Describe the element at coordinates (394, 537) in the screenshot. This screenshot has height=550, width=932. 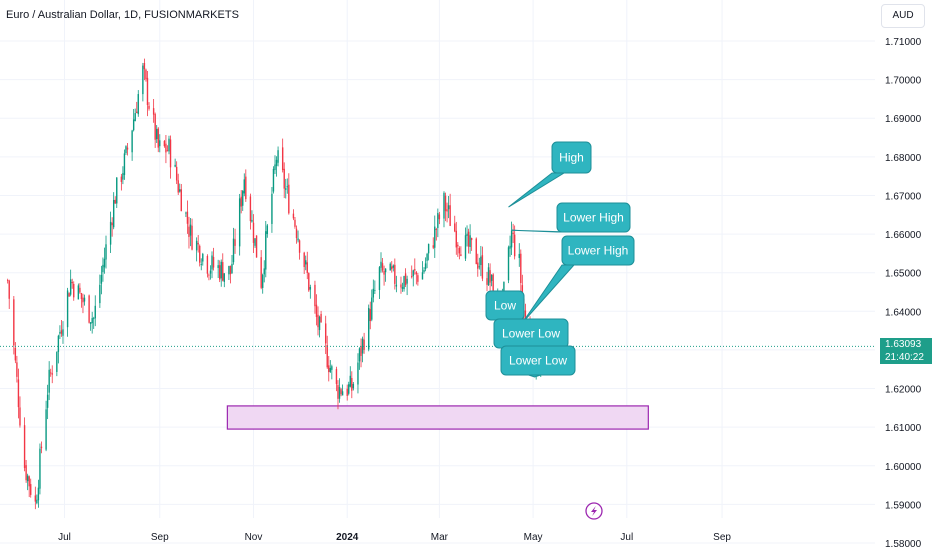
I see `time-axis: Jul Sep Nov 2024 Mar May Jul Sep` at that location.